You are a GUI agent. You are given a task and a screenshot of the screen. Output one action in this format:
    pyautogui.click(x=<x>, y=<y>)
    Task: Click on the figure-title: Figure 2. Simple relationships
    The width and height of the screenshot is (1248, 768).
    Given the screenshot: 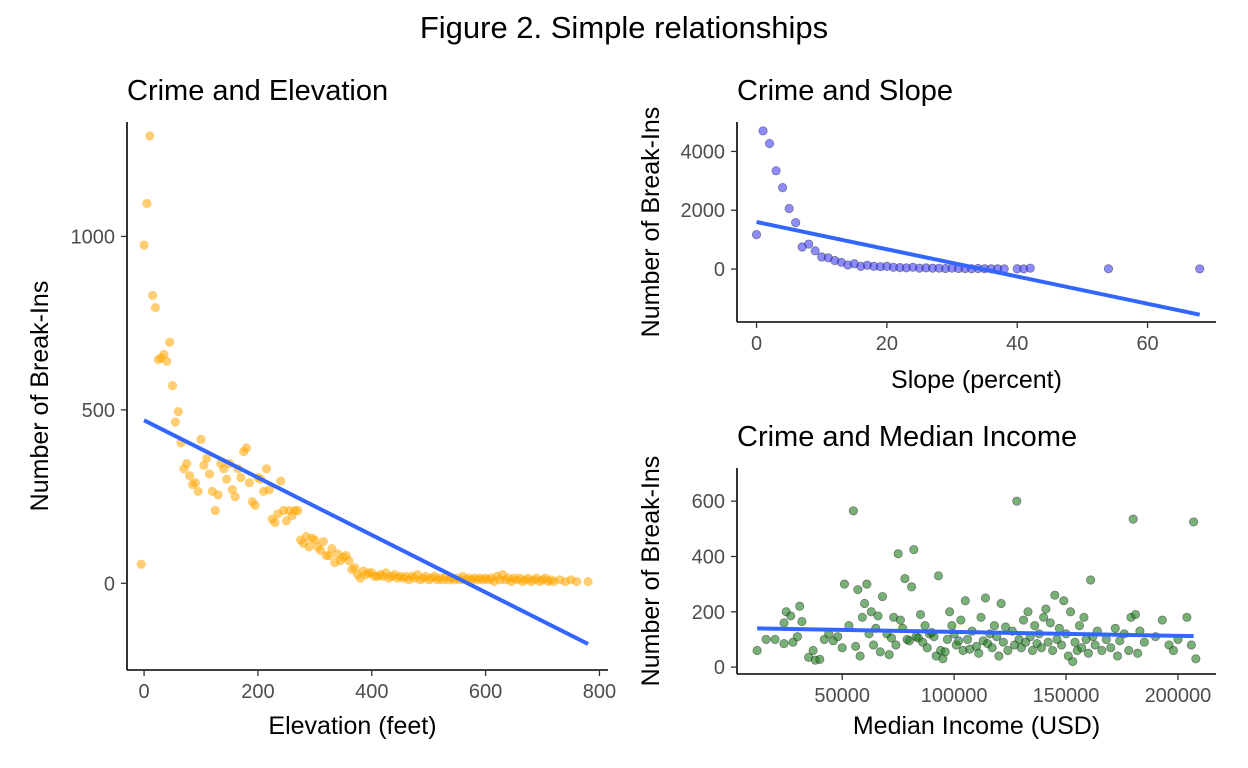 What is the action you would take?
    pyautogui.click(x=624, y=27)
    